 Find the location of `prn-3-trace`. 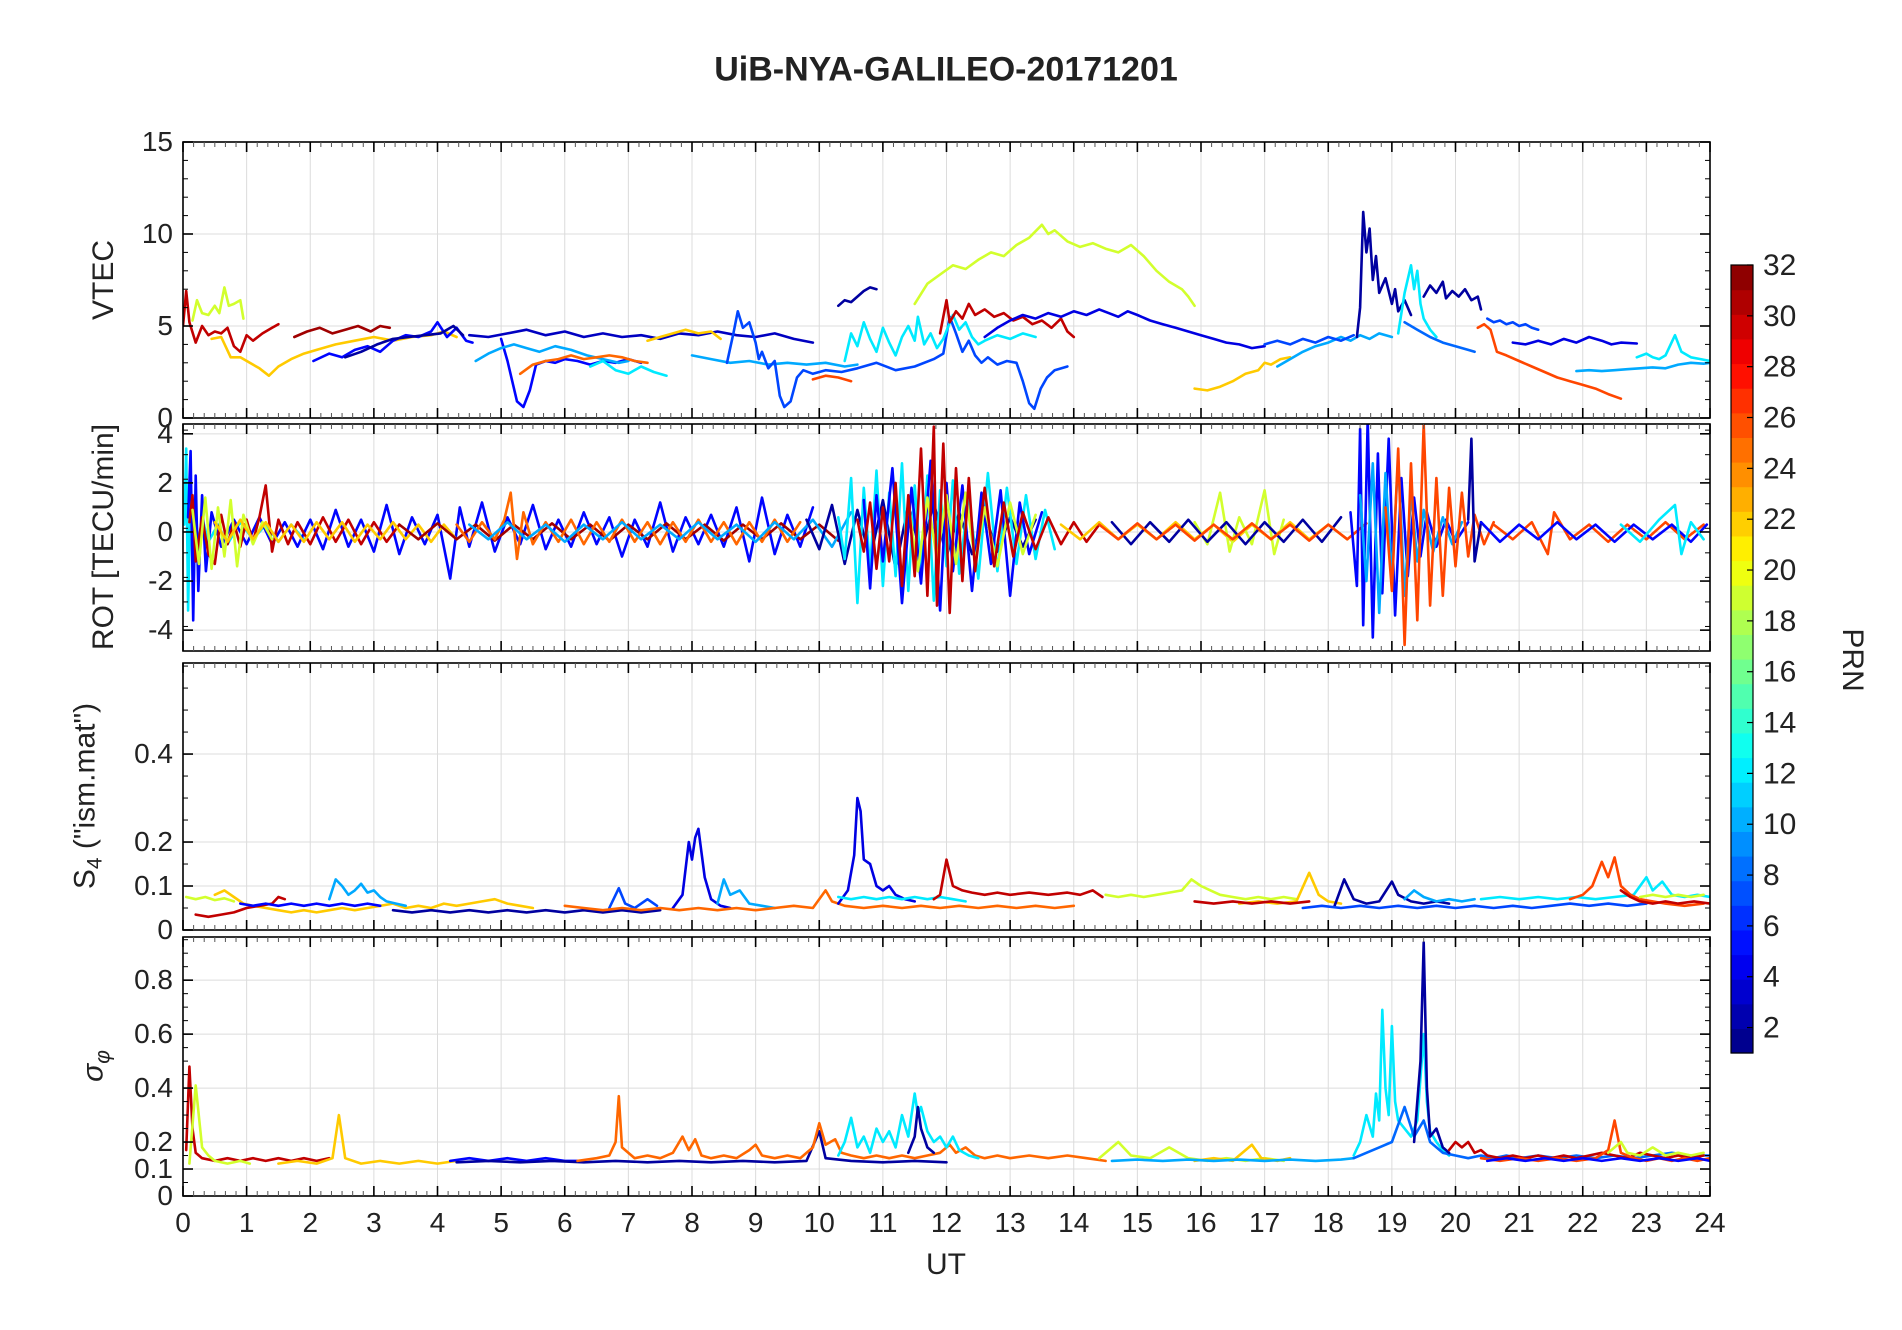

prn-3-trace is located at coordinates (641, 336).